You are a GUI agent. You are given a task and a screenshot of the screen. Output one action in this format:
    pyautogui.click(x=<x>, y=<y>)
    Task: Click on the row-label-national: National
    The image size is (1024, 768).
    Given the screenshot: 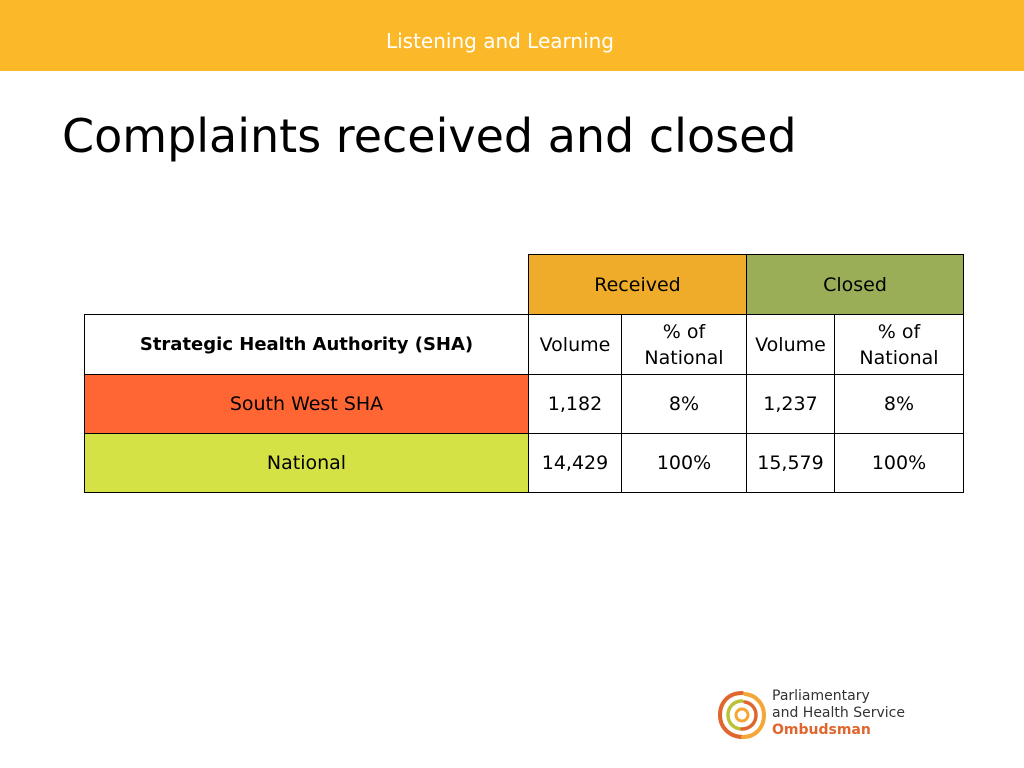 What is the action you would take?
    pyautogui.click(x=306, y=463)
    